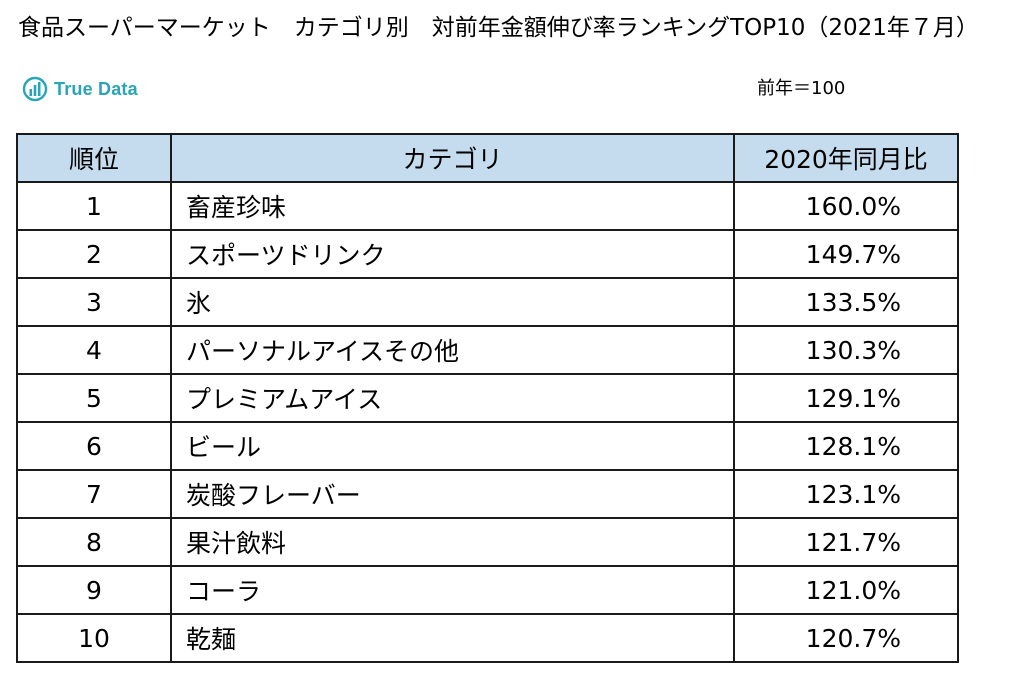  I want to click on true-data-logo: True Data, so click(80, 89).